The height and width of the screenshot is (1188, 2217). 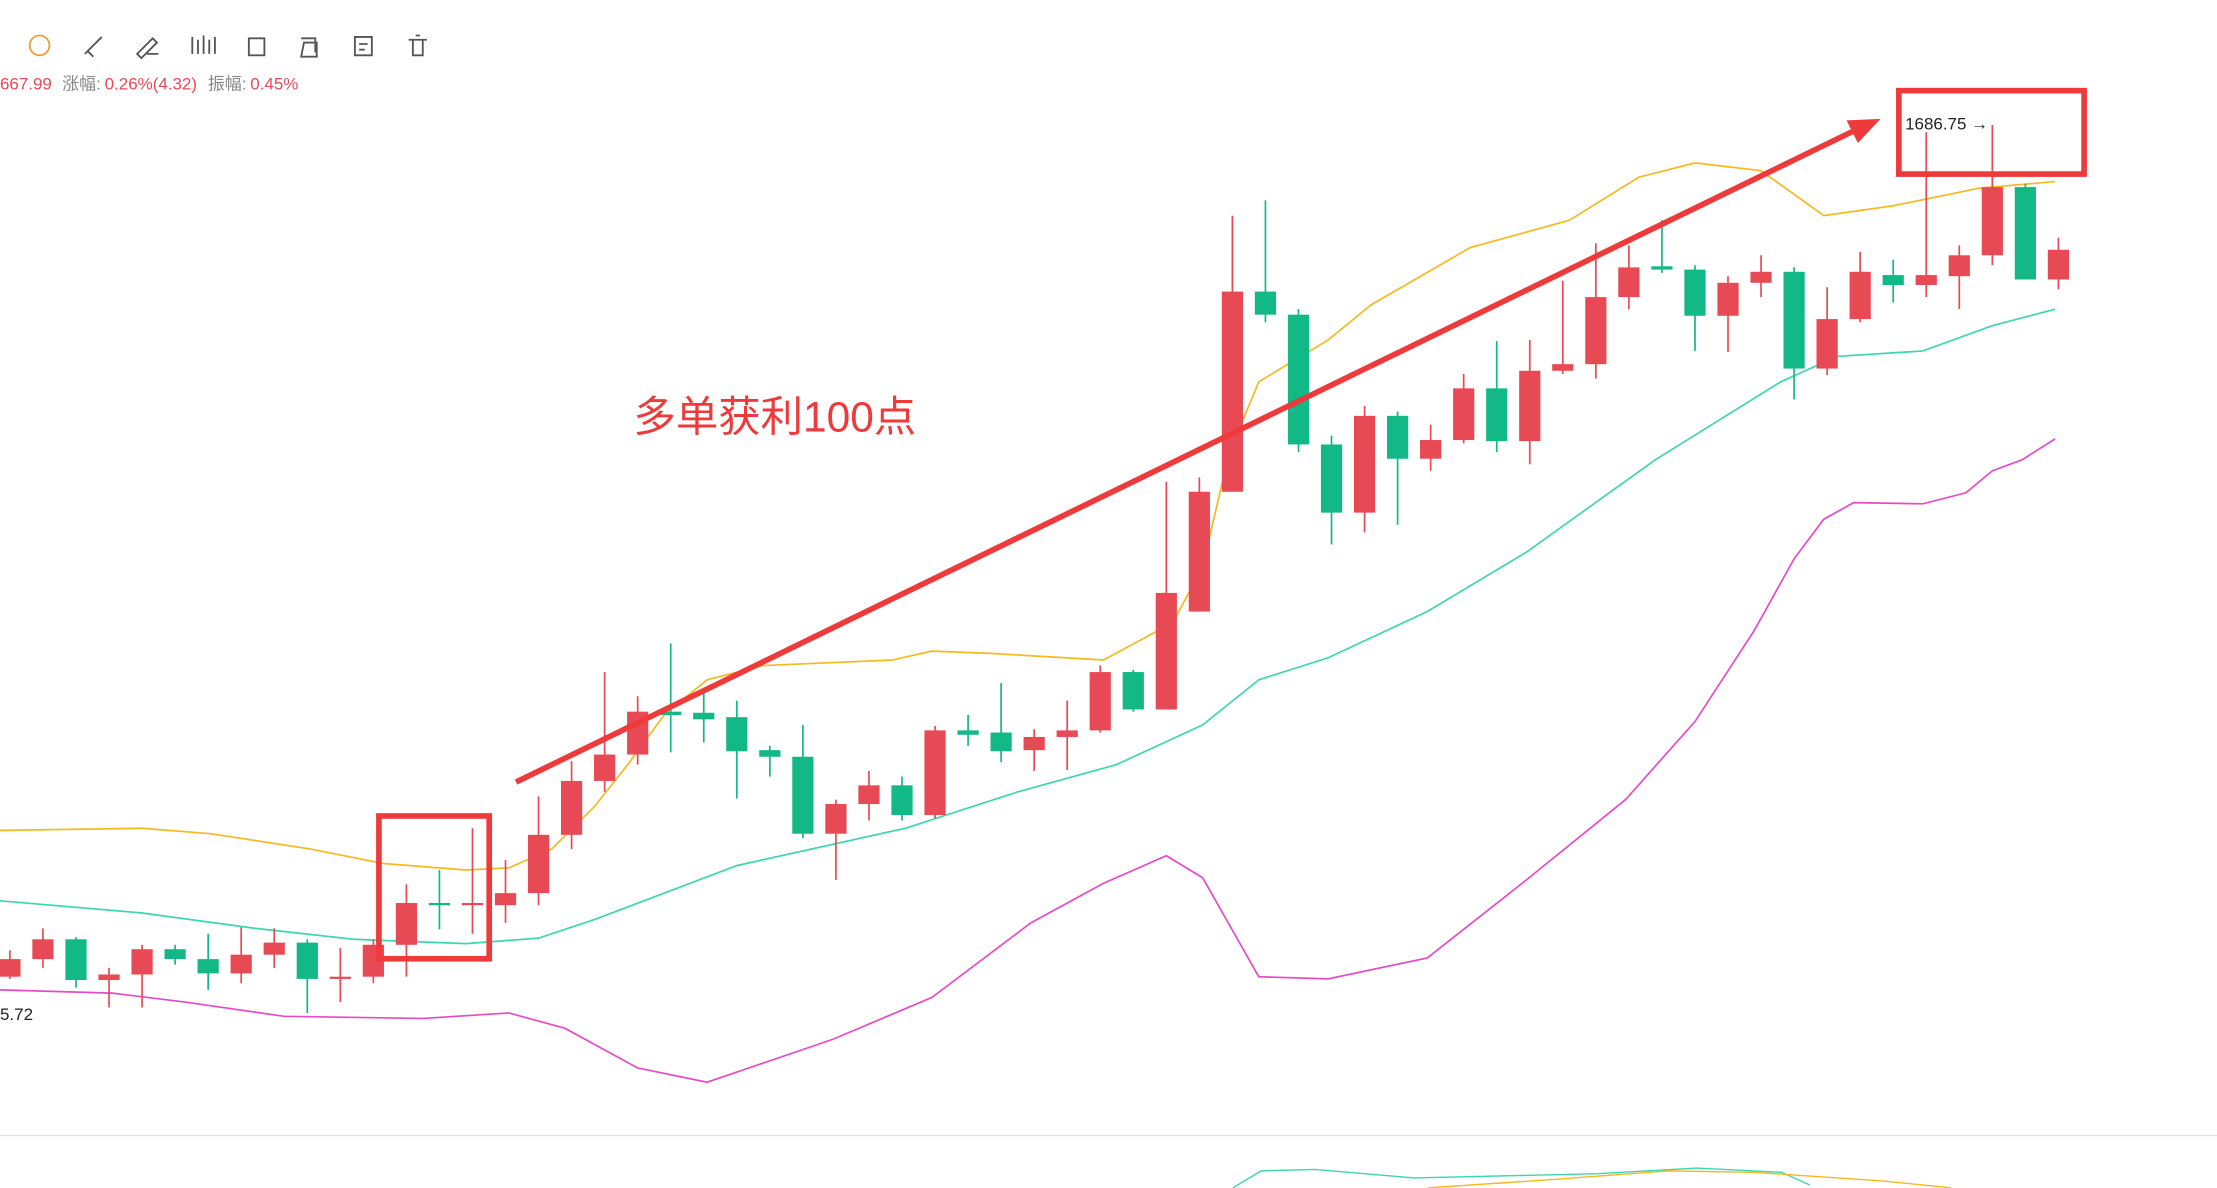 I want to click on annotation-text: 多单获利100点, so click(x=774, y=416).